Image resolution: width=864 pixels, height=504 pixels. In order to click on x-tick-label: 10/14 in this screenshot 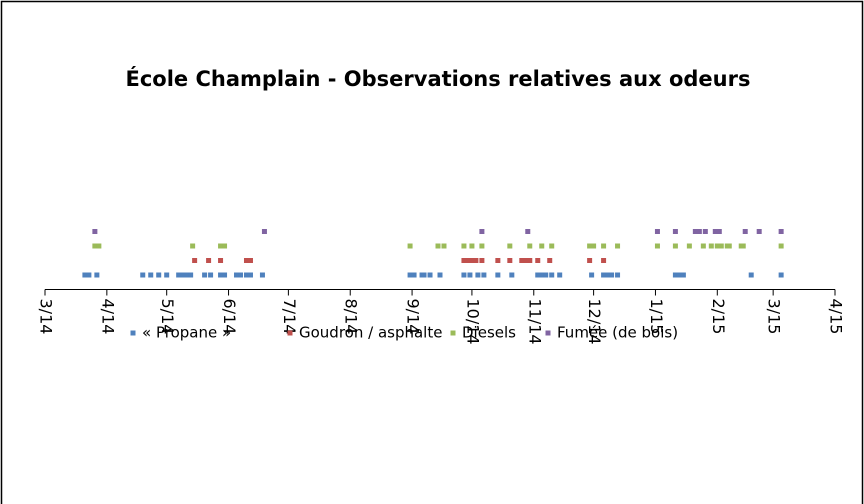, I will do `click(472, 322)`.